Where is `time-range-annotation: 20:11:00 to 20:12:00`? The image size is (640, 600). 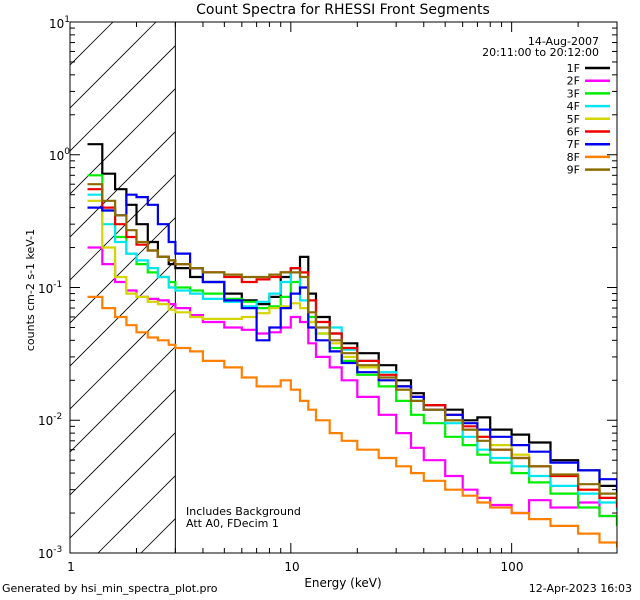
time-range-annotation: 20:11:00 to 20:12:00 is located at coordinates (540, 52).